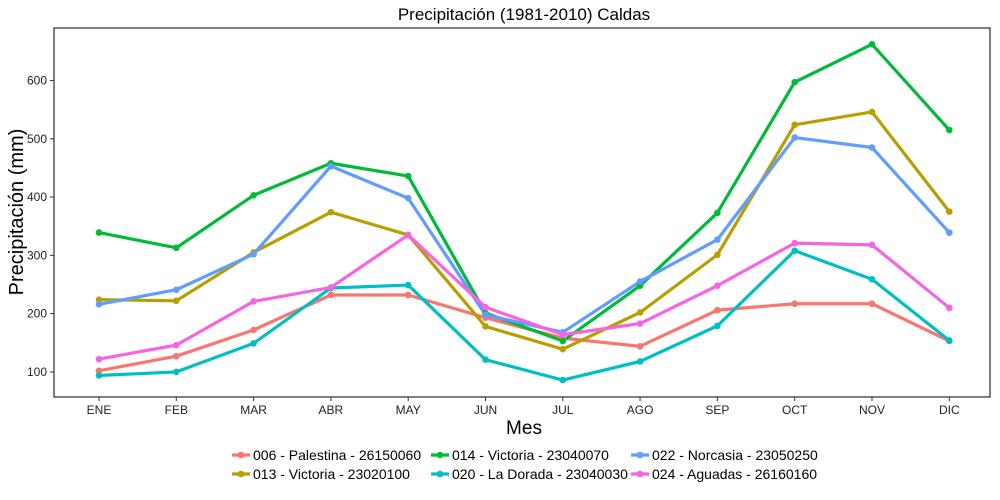 The image size is (1000, 500). I want to click on y-axis-title: Precipitación (mm), so click(17, 212).